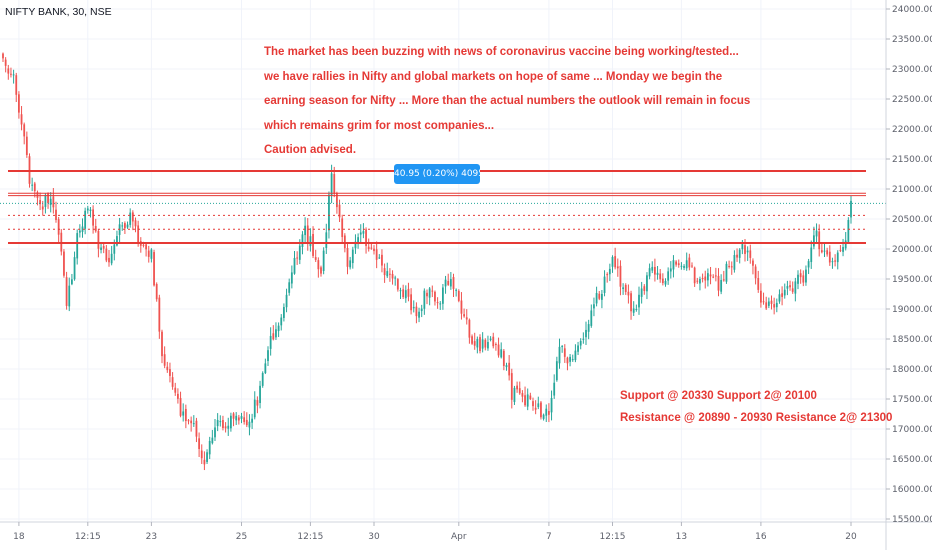 Image resolution: width=932 pixels, height=550 pixels. I want to click on price-tick-label: 22000.00, so click(912, 130).